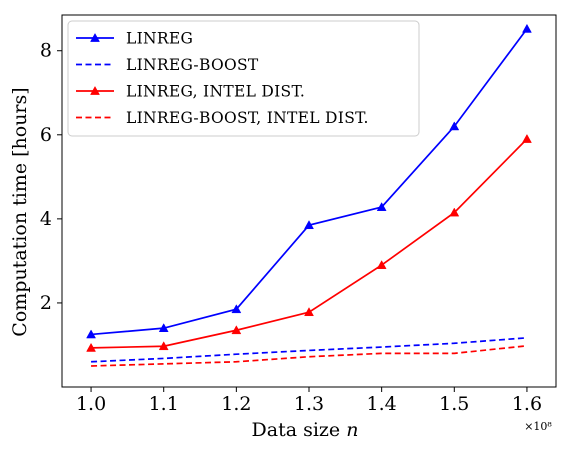 The width and height of the screenshot is (567, 452). What do you see at coordinates (236, 404) in the screenshot?
I see `x-tick-label: 1.2` at bounding box center [236, 404].